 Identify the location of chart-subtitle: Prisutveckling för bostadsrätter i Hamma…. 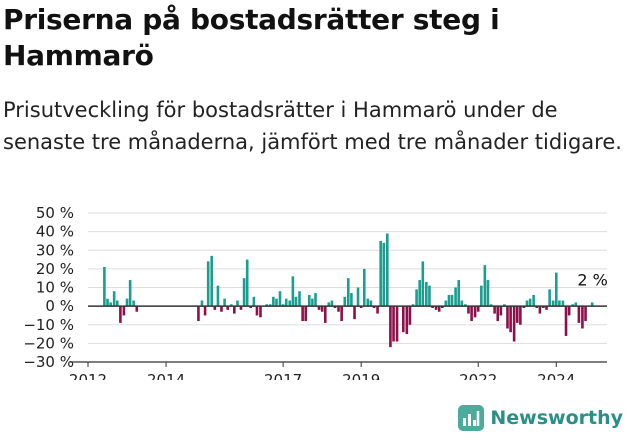
(312, 126).